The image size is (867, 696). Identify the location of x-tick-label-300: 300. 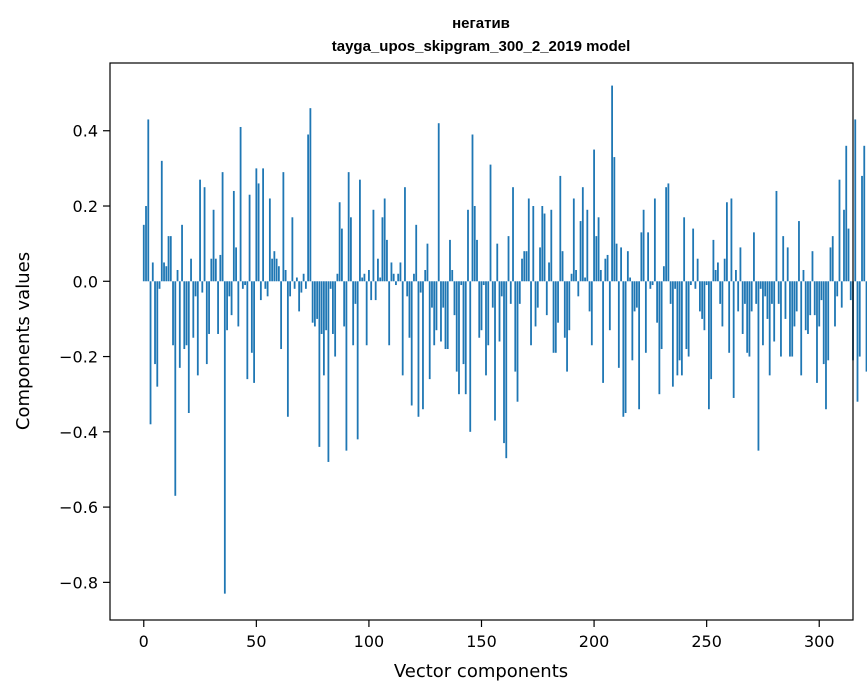
(819, 641).